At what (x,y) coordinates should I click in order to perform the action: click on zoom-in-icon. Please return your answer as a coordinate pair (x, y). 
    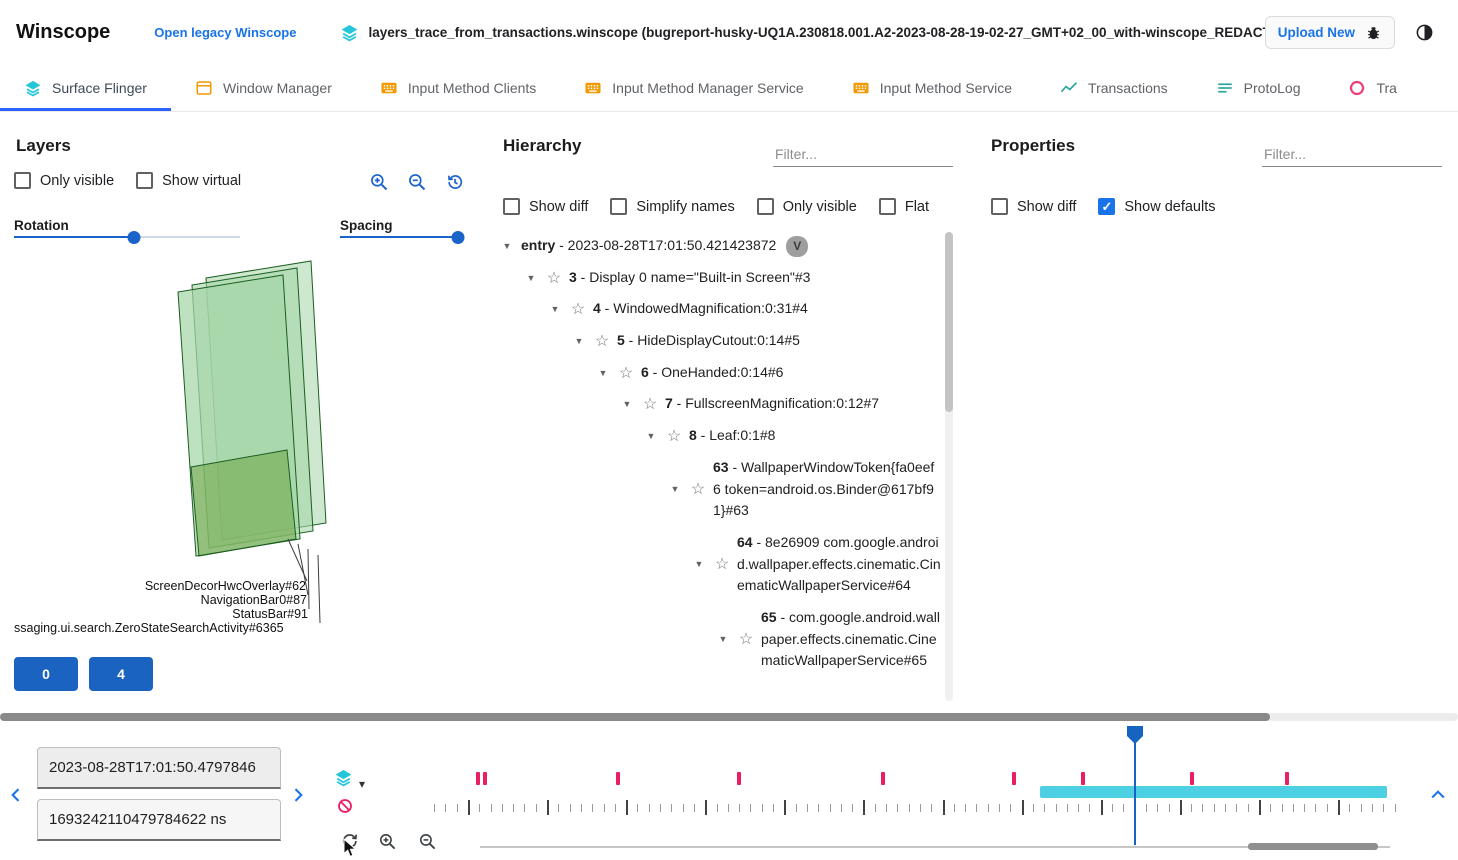
    Looking at the image, I should click on (379, 182).